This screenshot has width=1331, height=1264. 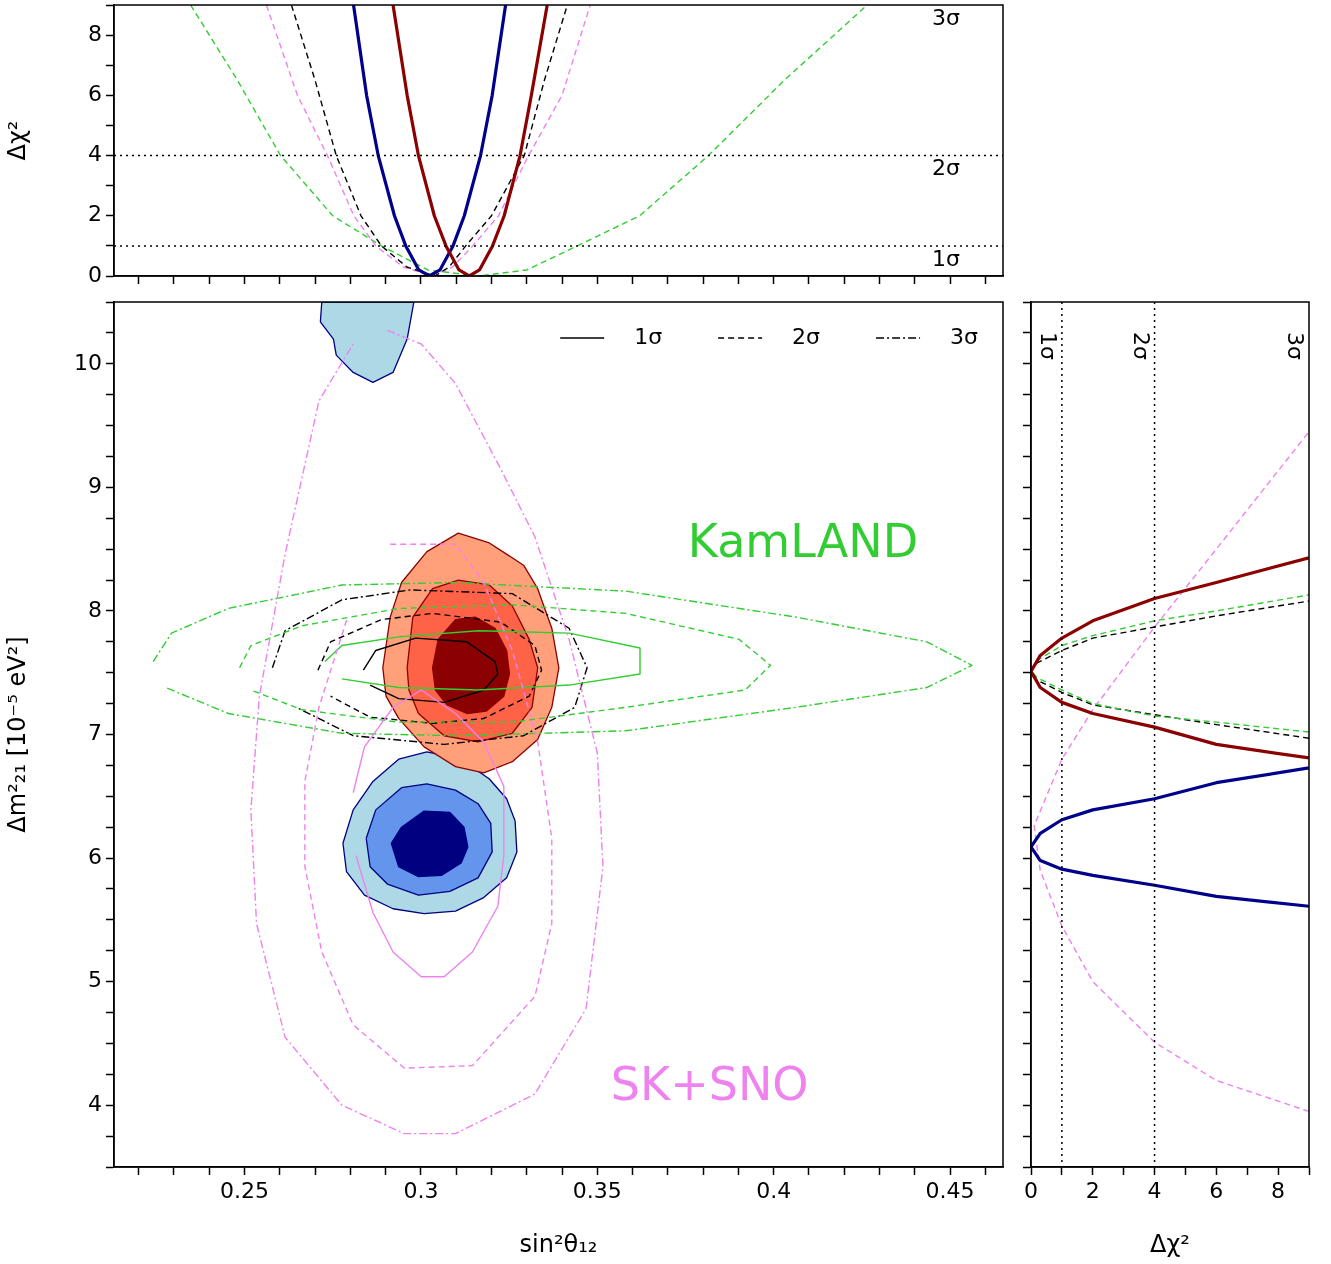 What do you see at coordinates (950, 1190) in the screenshot?
I see `x-tick-label: 0.45` at bounding box center [950, 1190].